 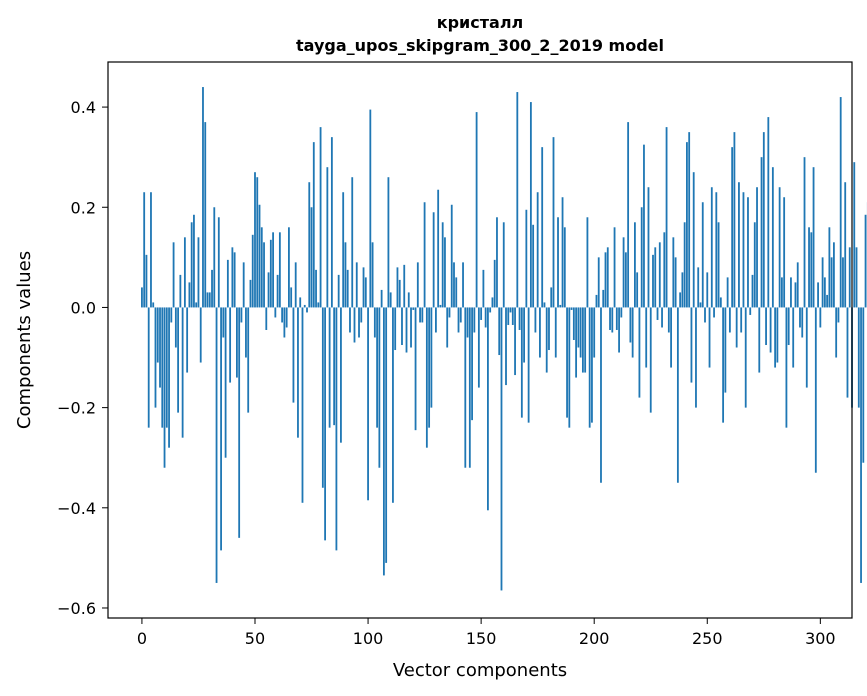 What do you see at coordinates (820, 638) in the screenshot?
I see `x-tick-label: 300` at bounding box center [820, 638].